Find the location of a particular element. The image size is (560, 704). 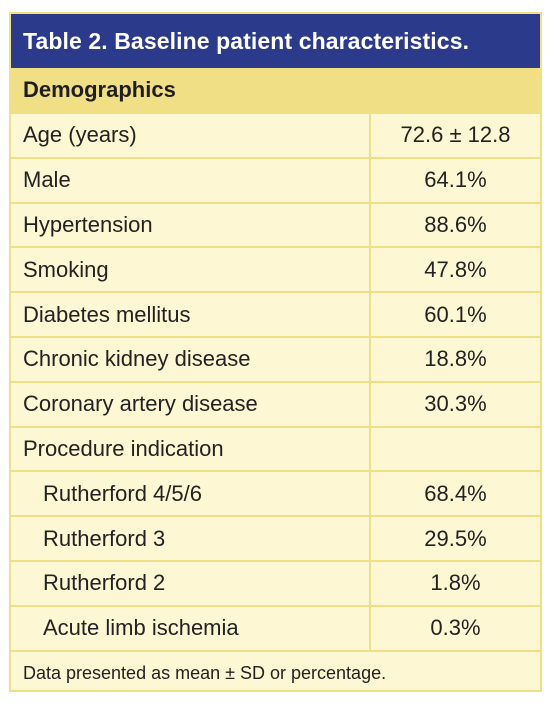

row-value: 30.3% is located at coordinates (455, 404).